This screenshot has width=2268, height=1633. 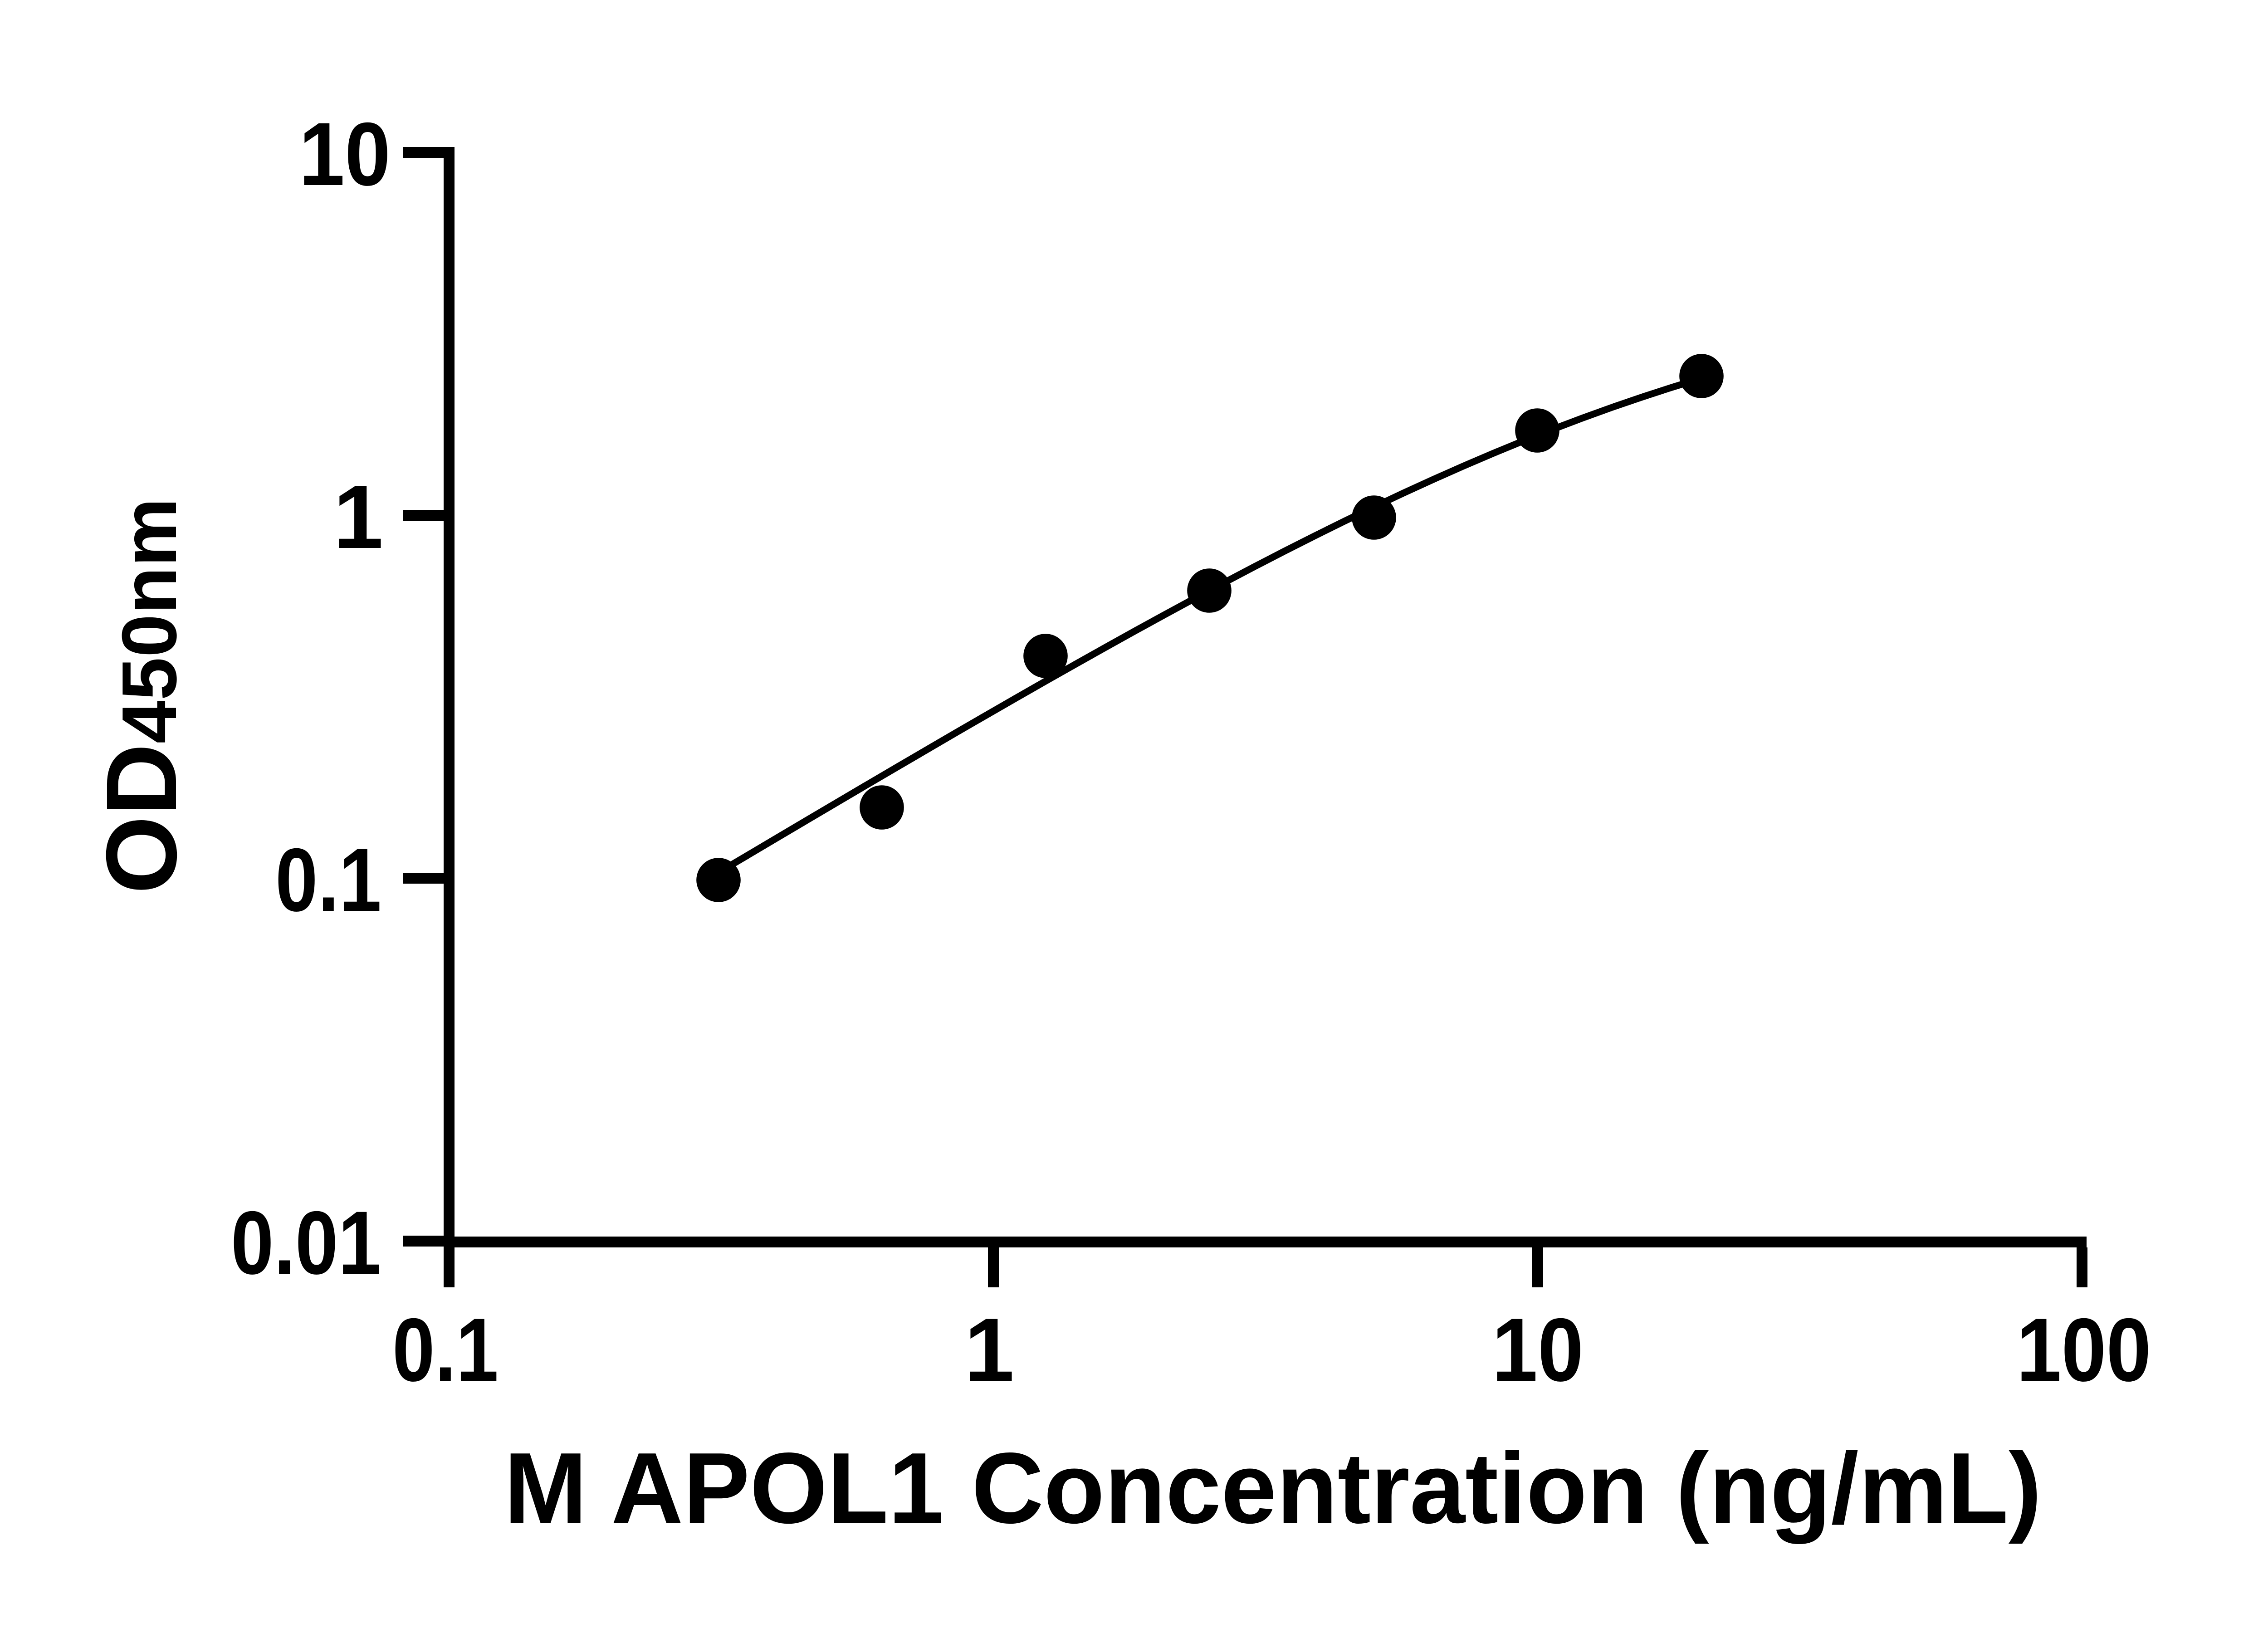 What do you see at coordinates (141, 696) in the screenshot?
I see `svg-text: OD450nm` at bounding box center [141, 696].